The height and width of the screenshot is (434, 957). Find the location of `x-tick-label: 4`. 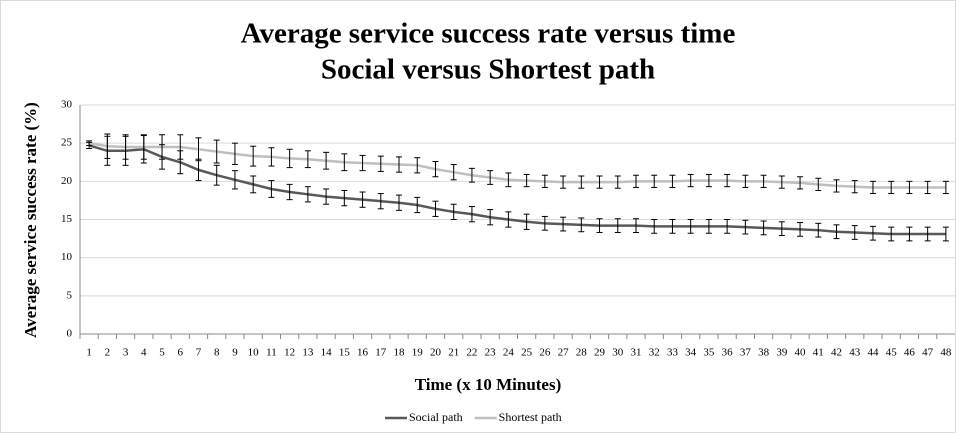

x-tick-label: 4 is located at coordinates (144, 353).